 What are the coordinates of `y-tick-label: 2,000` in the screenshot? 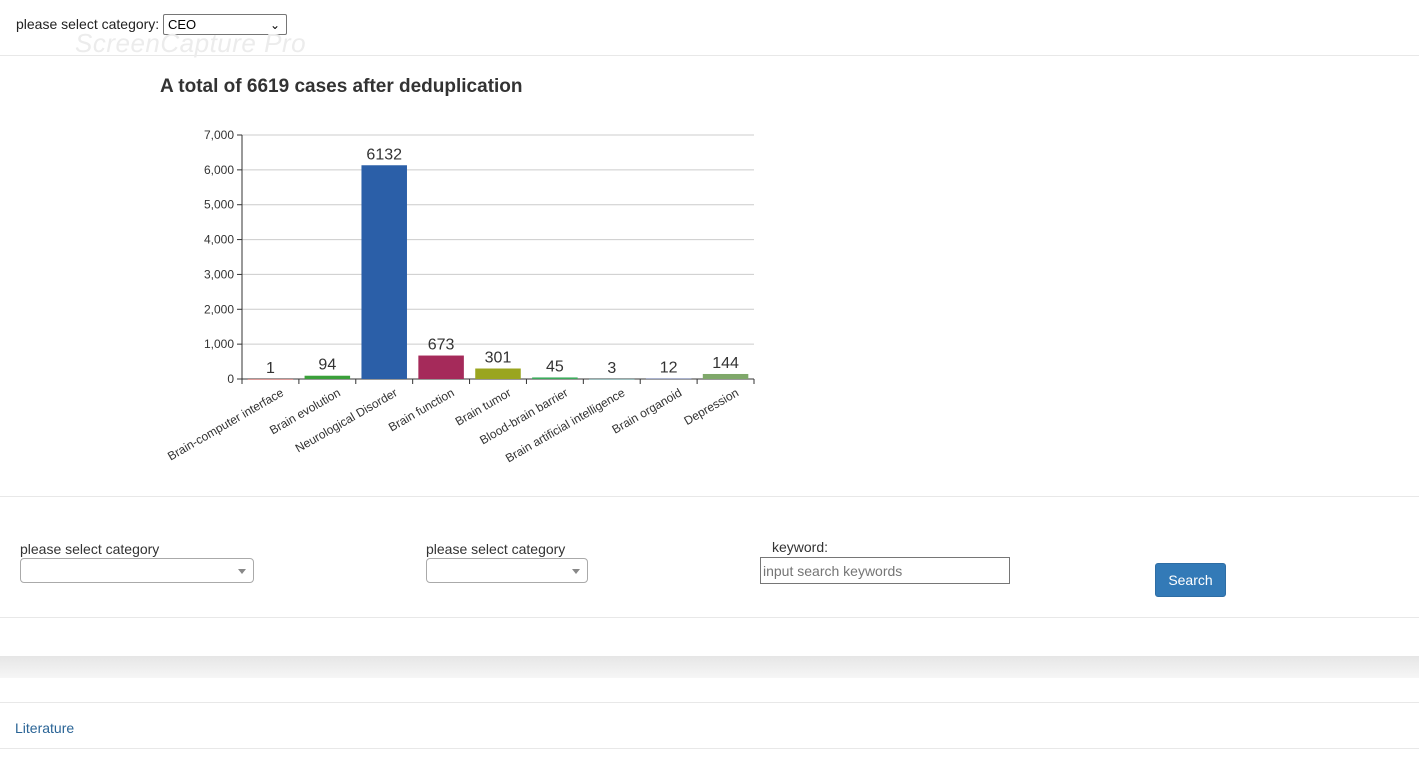 It's located at (219, 309).